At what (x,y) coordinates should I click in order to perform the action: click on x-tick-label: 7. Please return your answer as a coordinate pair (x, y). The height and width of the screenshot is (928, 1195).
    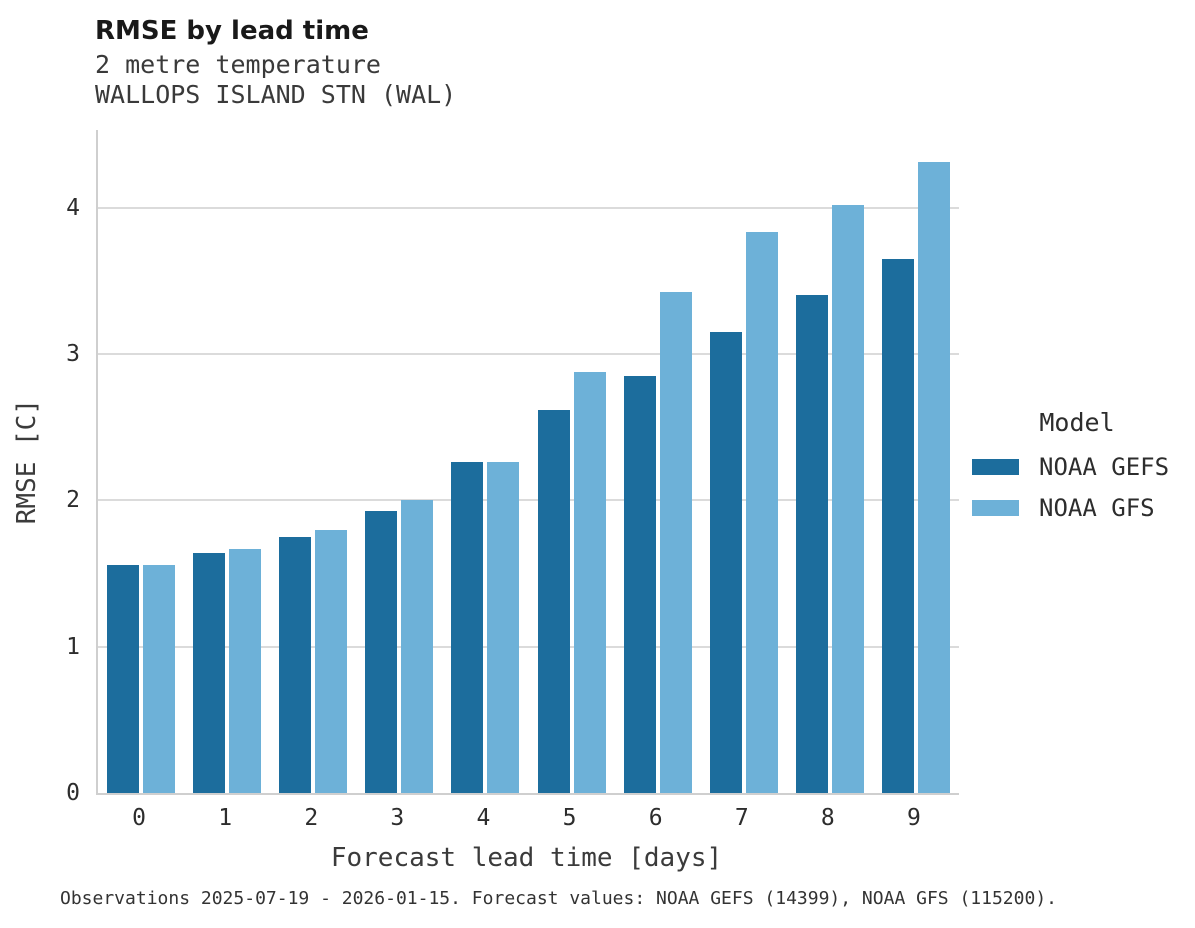
    Looking at the image, I should click on (741, 818).